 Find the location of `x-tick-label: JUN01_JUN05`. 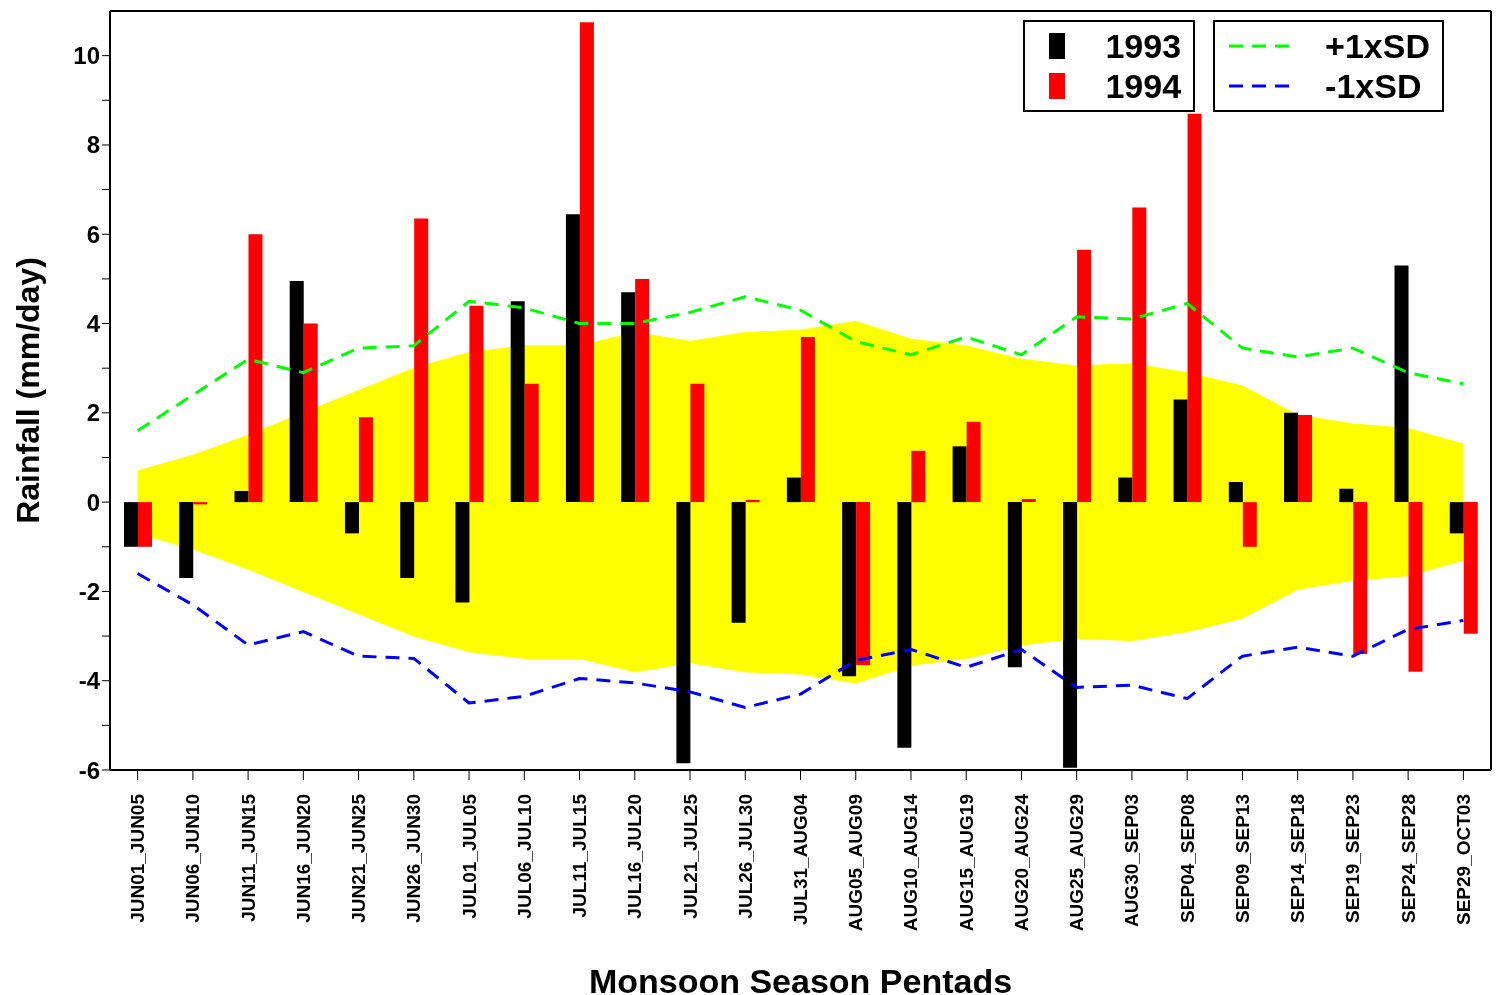

x-tick-label: JUN01_JUN05 is located at coordinates (138, 858).